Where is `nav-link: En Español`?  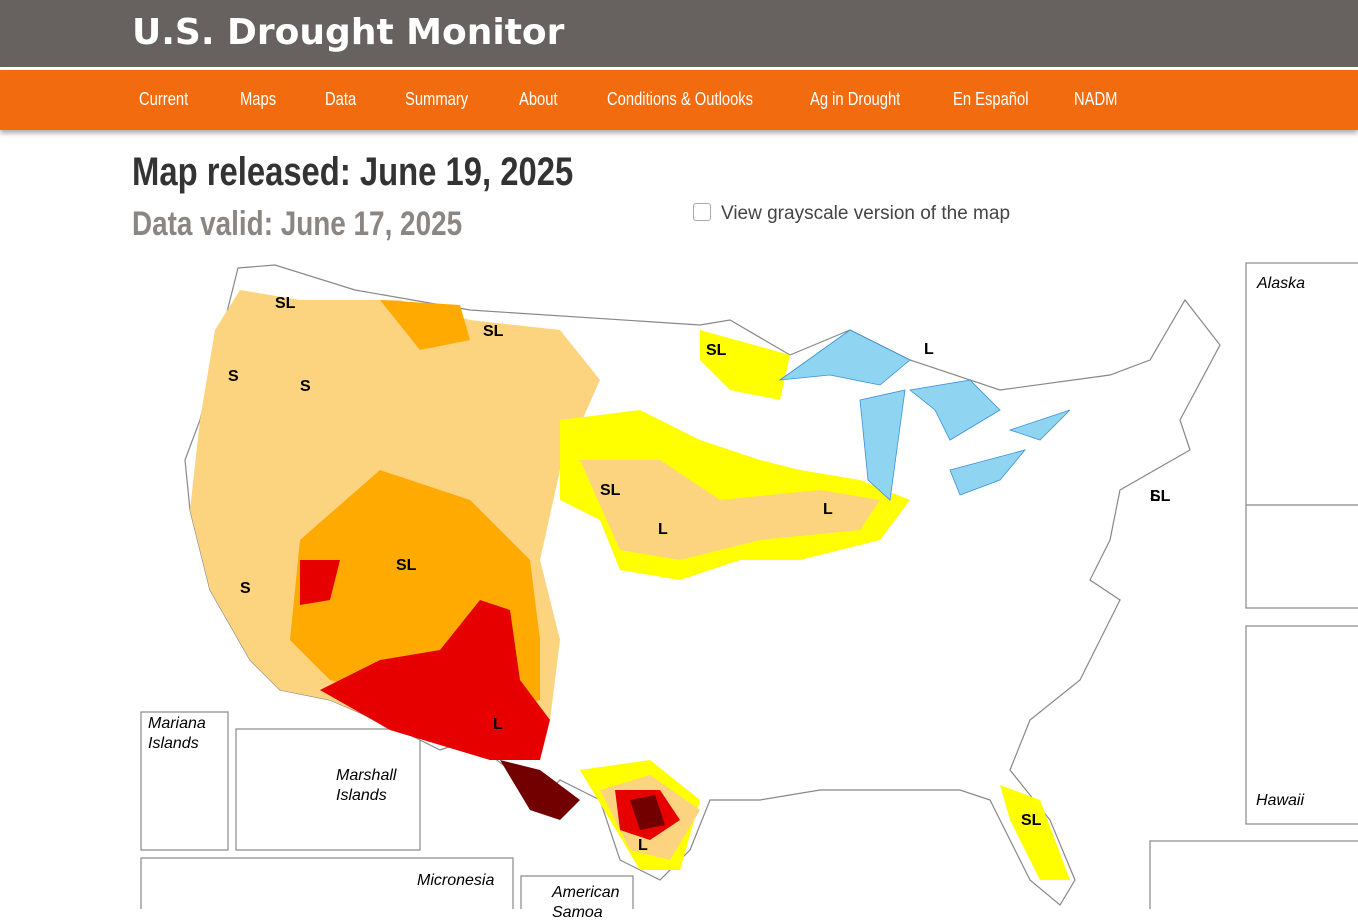
nav-link: En Español is located at coordinates (991, 99).